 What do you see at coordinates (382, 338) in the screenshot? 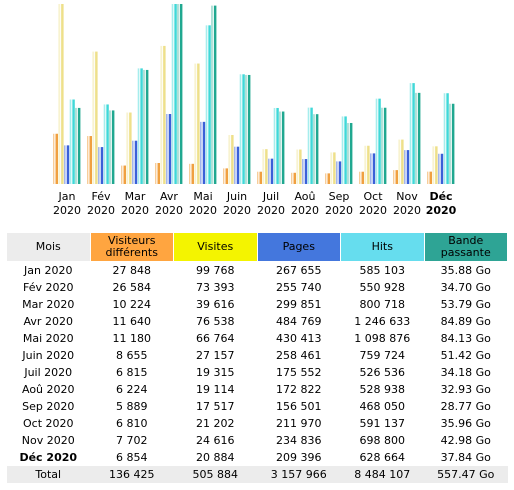
I see `value-cell: 1 098 876` at bounding box center [382, 338].